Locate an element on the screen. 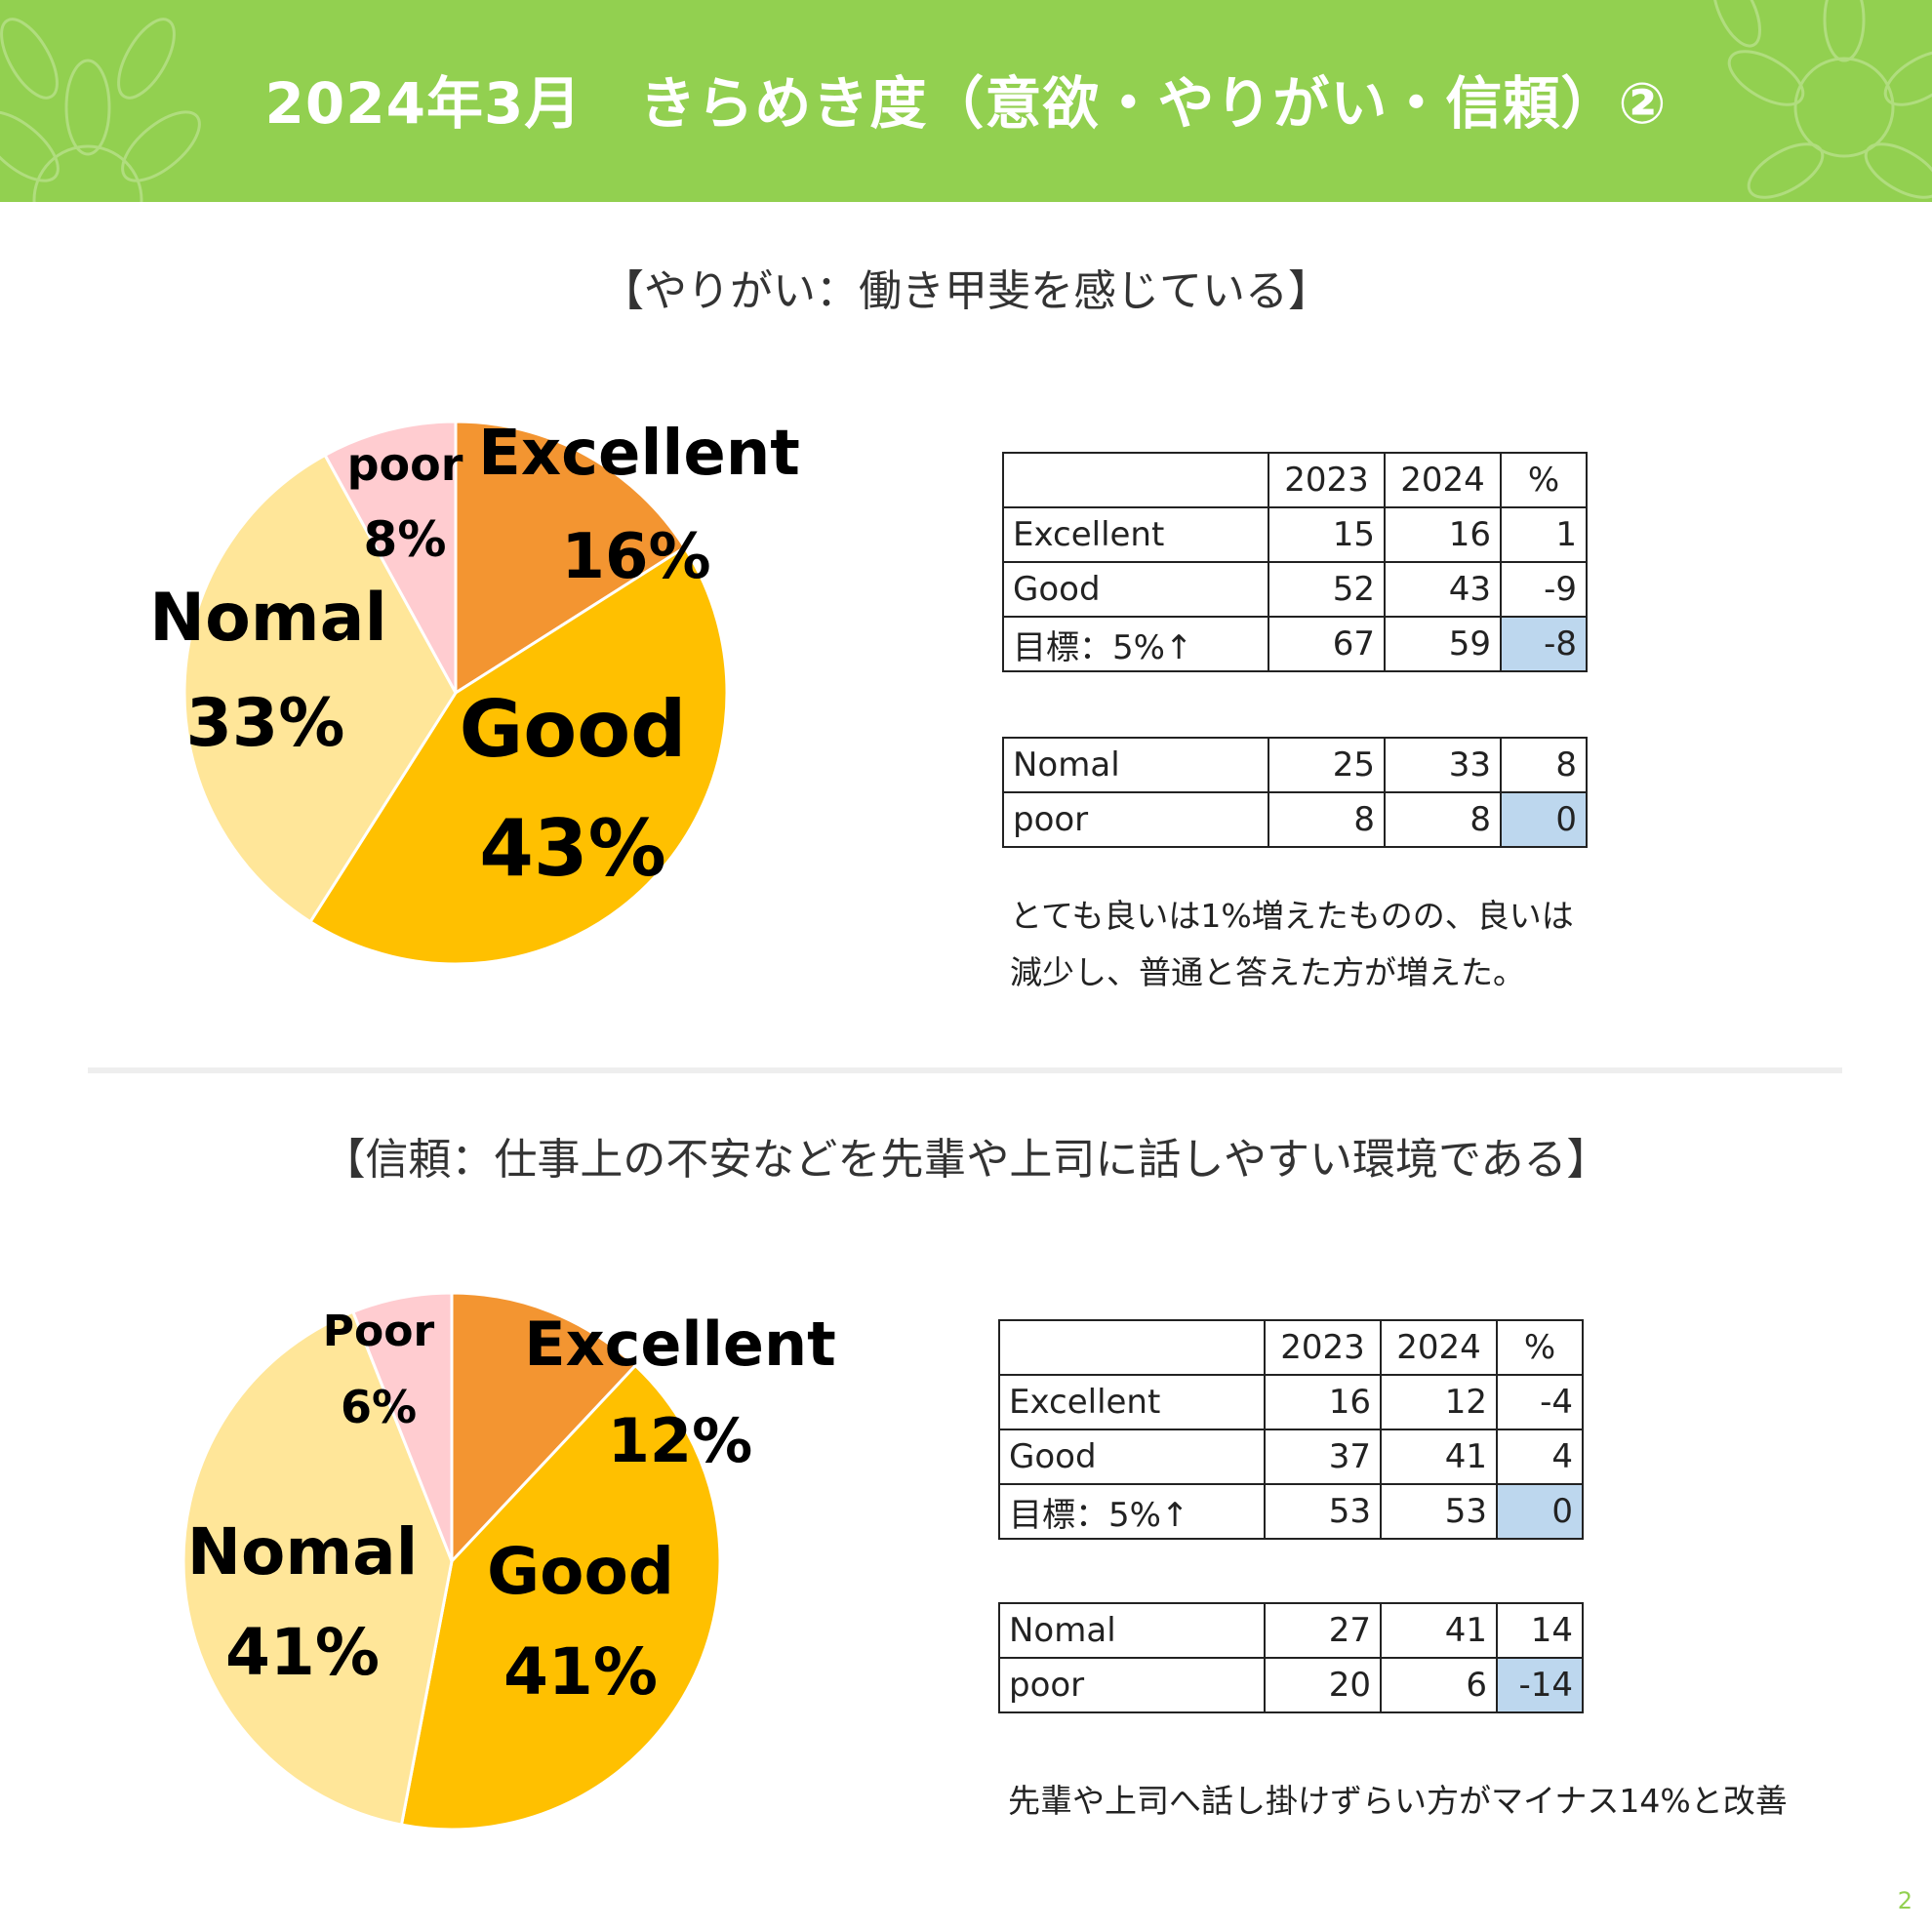 This screenshot has height=1932, width=1932. table-cell: 1 is located at coordinates (1544, 534).